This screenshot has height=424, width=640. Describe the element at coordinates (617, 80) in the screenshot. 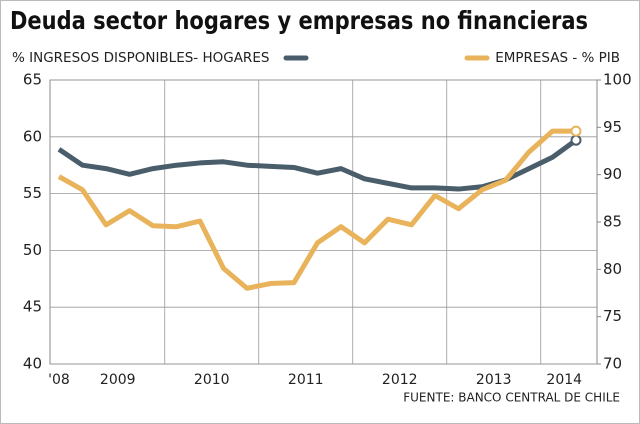

I see `y2-tick-label: 100` at that location.